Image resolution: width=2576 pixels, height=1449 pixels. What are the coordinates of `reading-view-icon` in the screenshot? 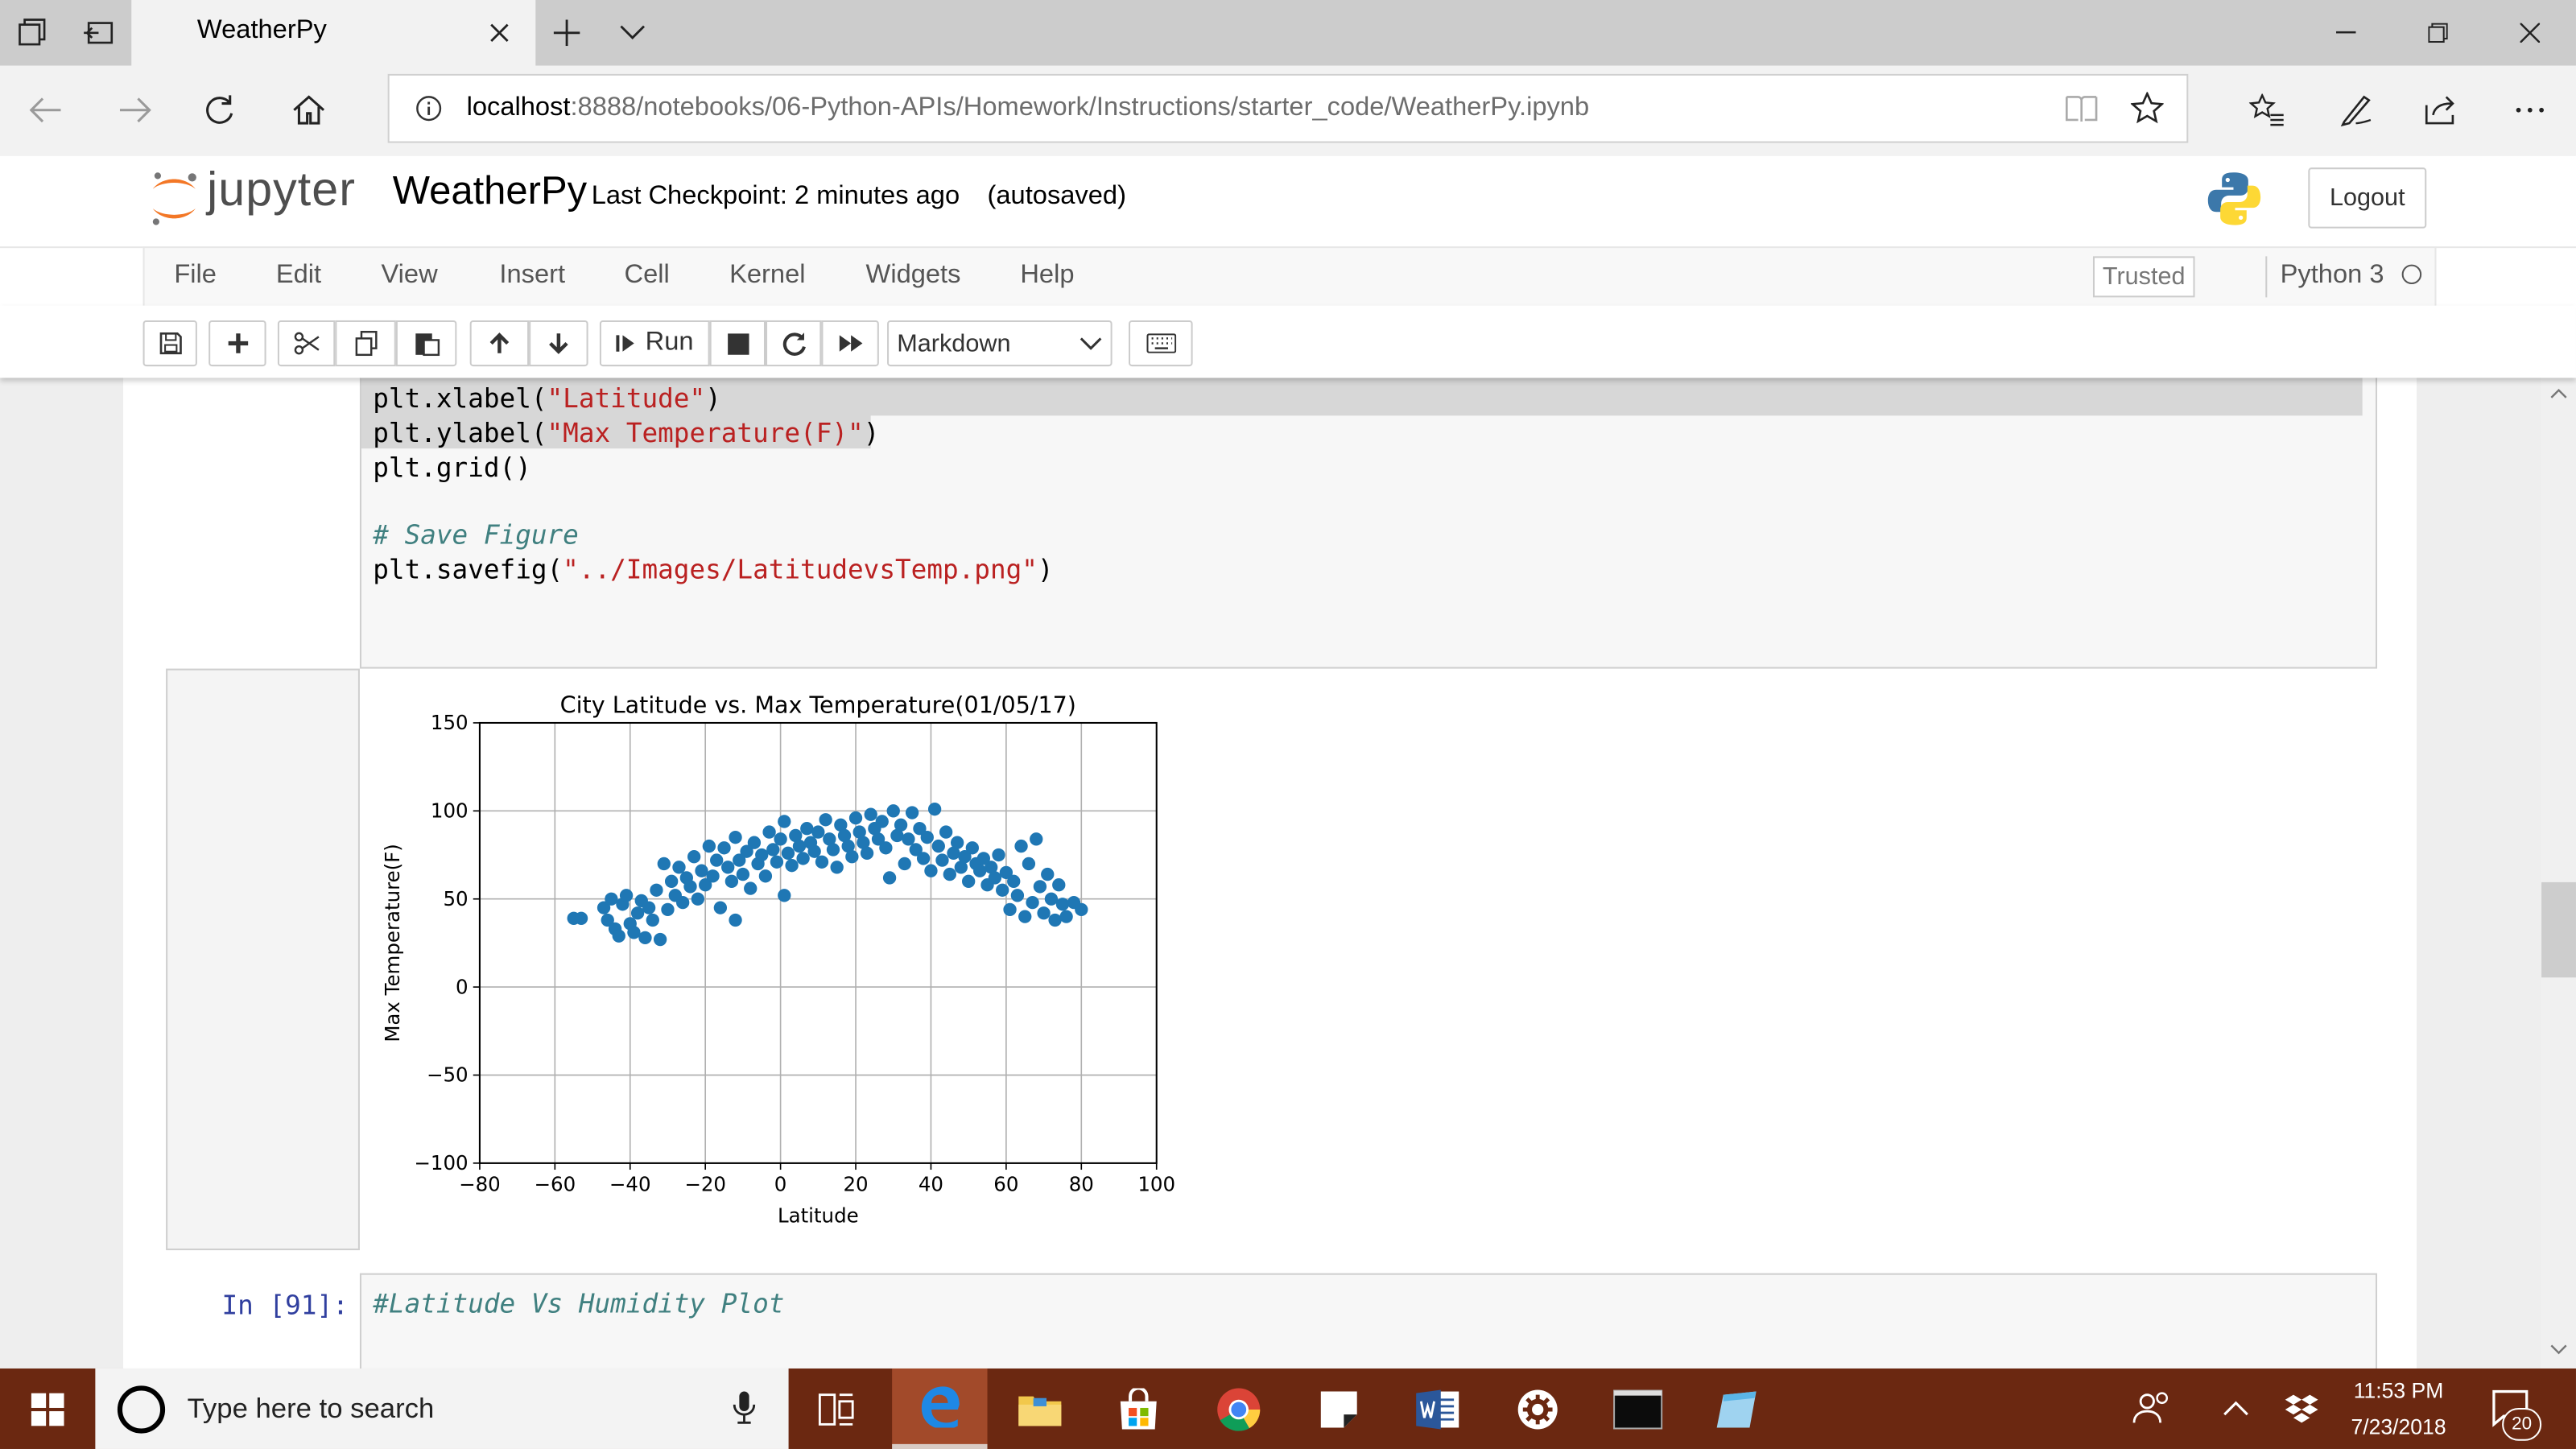 It's located at (2081, 108).